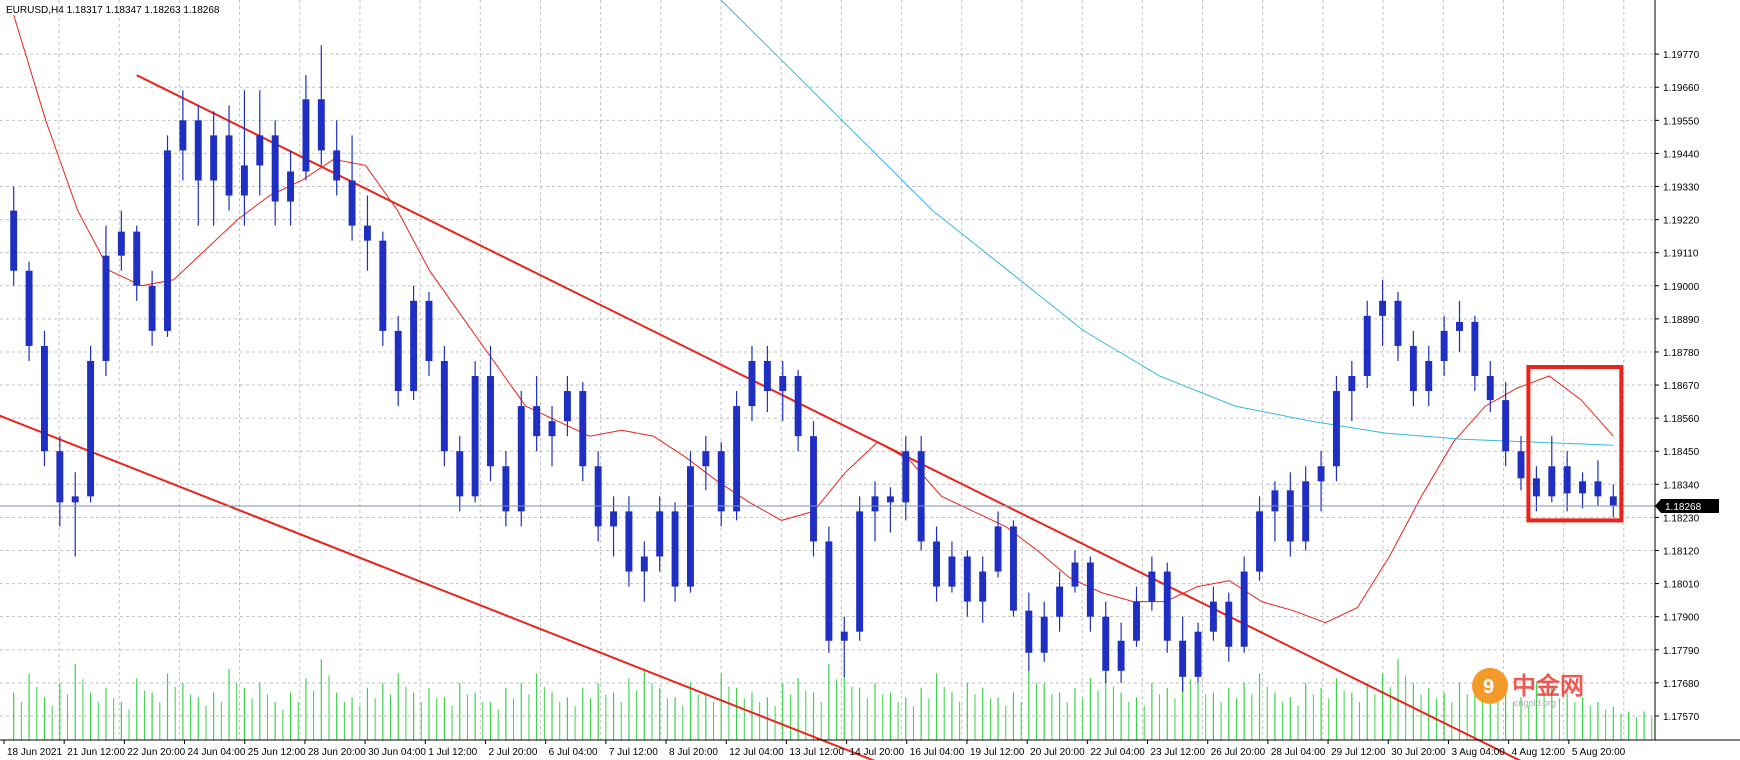  I want to click on watermark-logo-mark: 9, so click(1488, 687).